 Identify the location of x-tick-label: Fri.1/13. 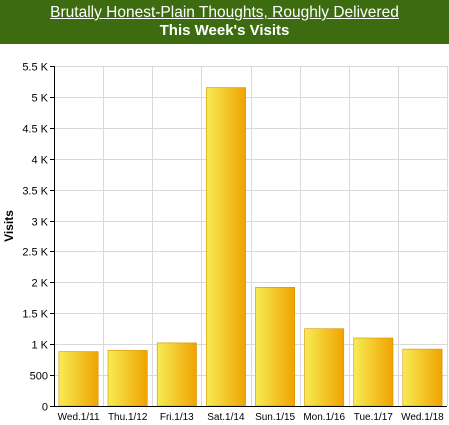
(177, 417).